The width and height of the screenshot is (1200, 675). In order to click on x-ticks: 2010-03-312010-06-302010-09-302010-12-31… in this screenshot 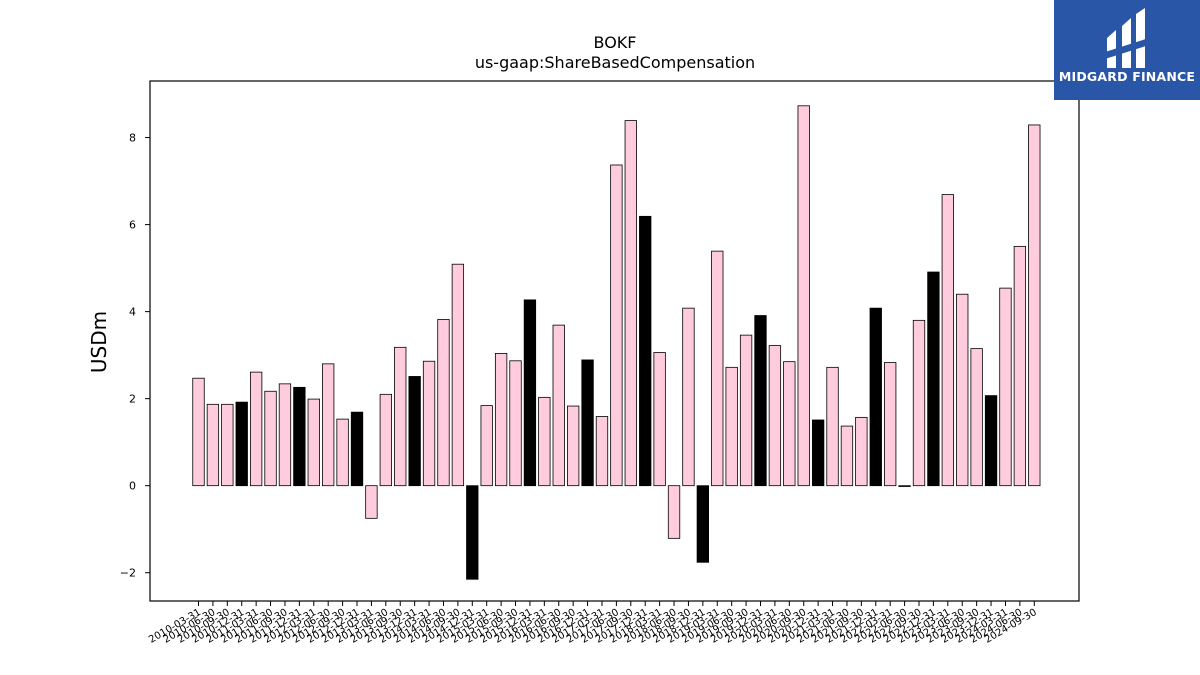, I will do `click(593, 623)`.